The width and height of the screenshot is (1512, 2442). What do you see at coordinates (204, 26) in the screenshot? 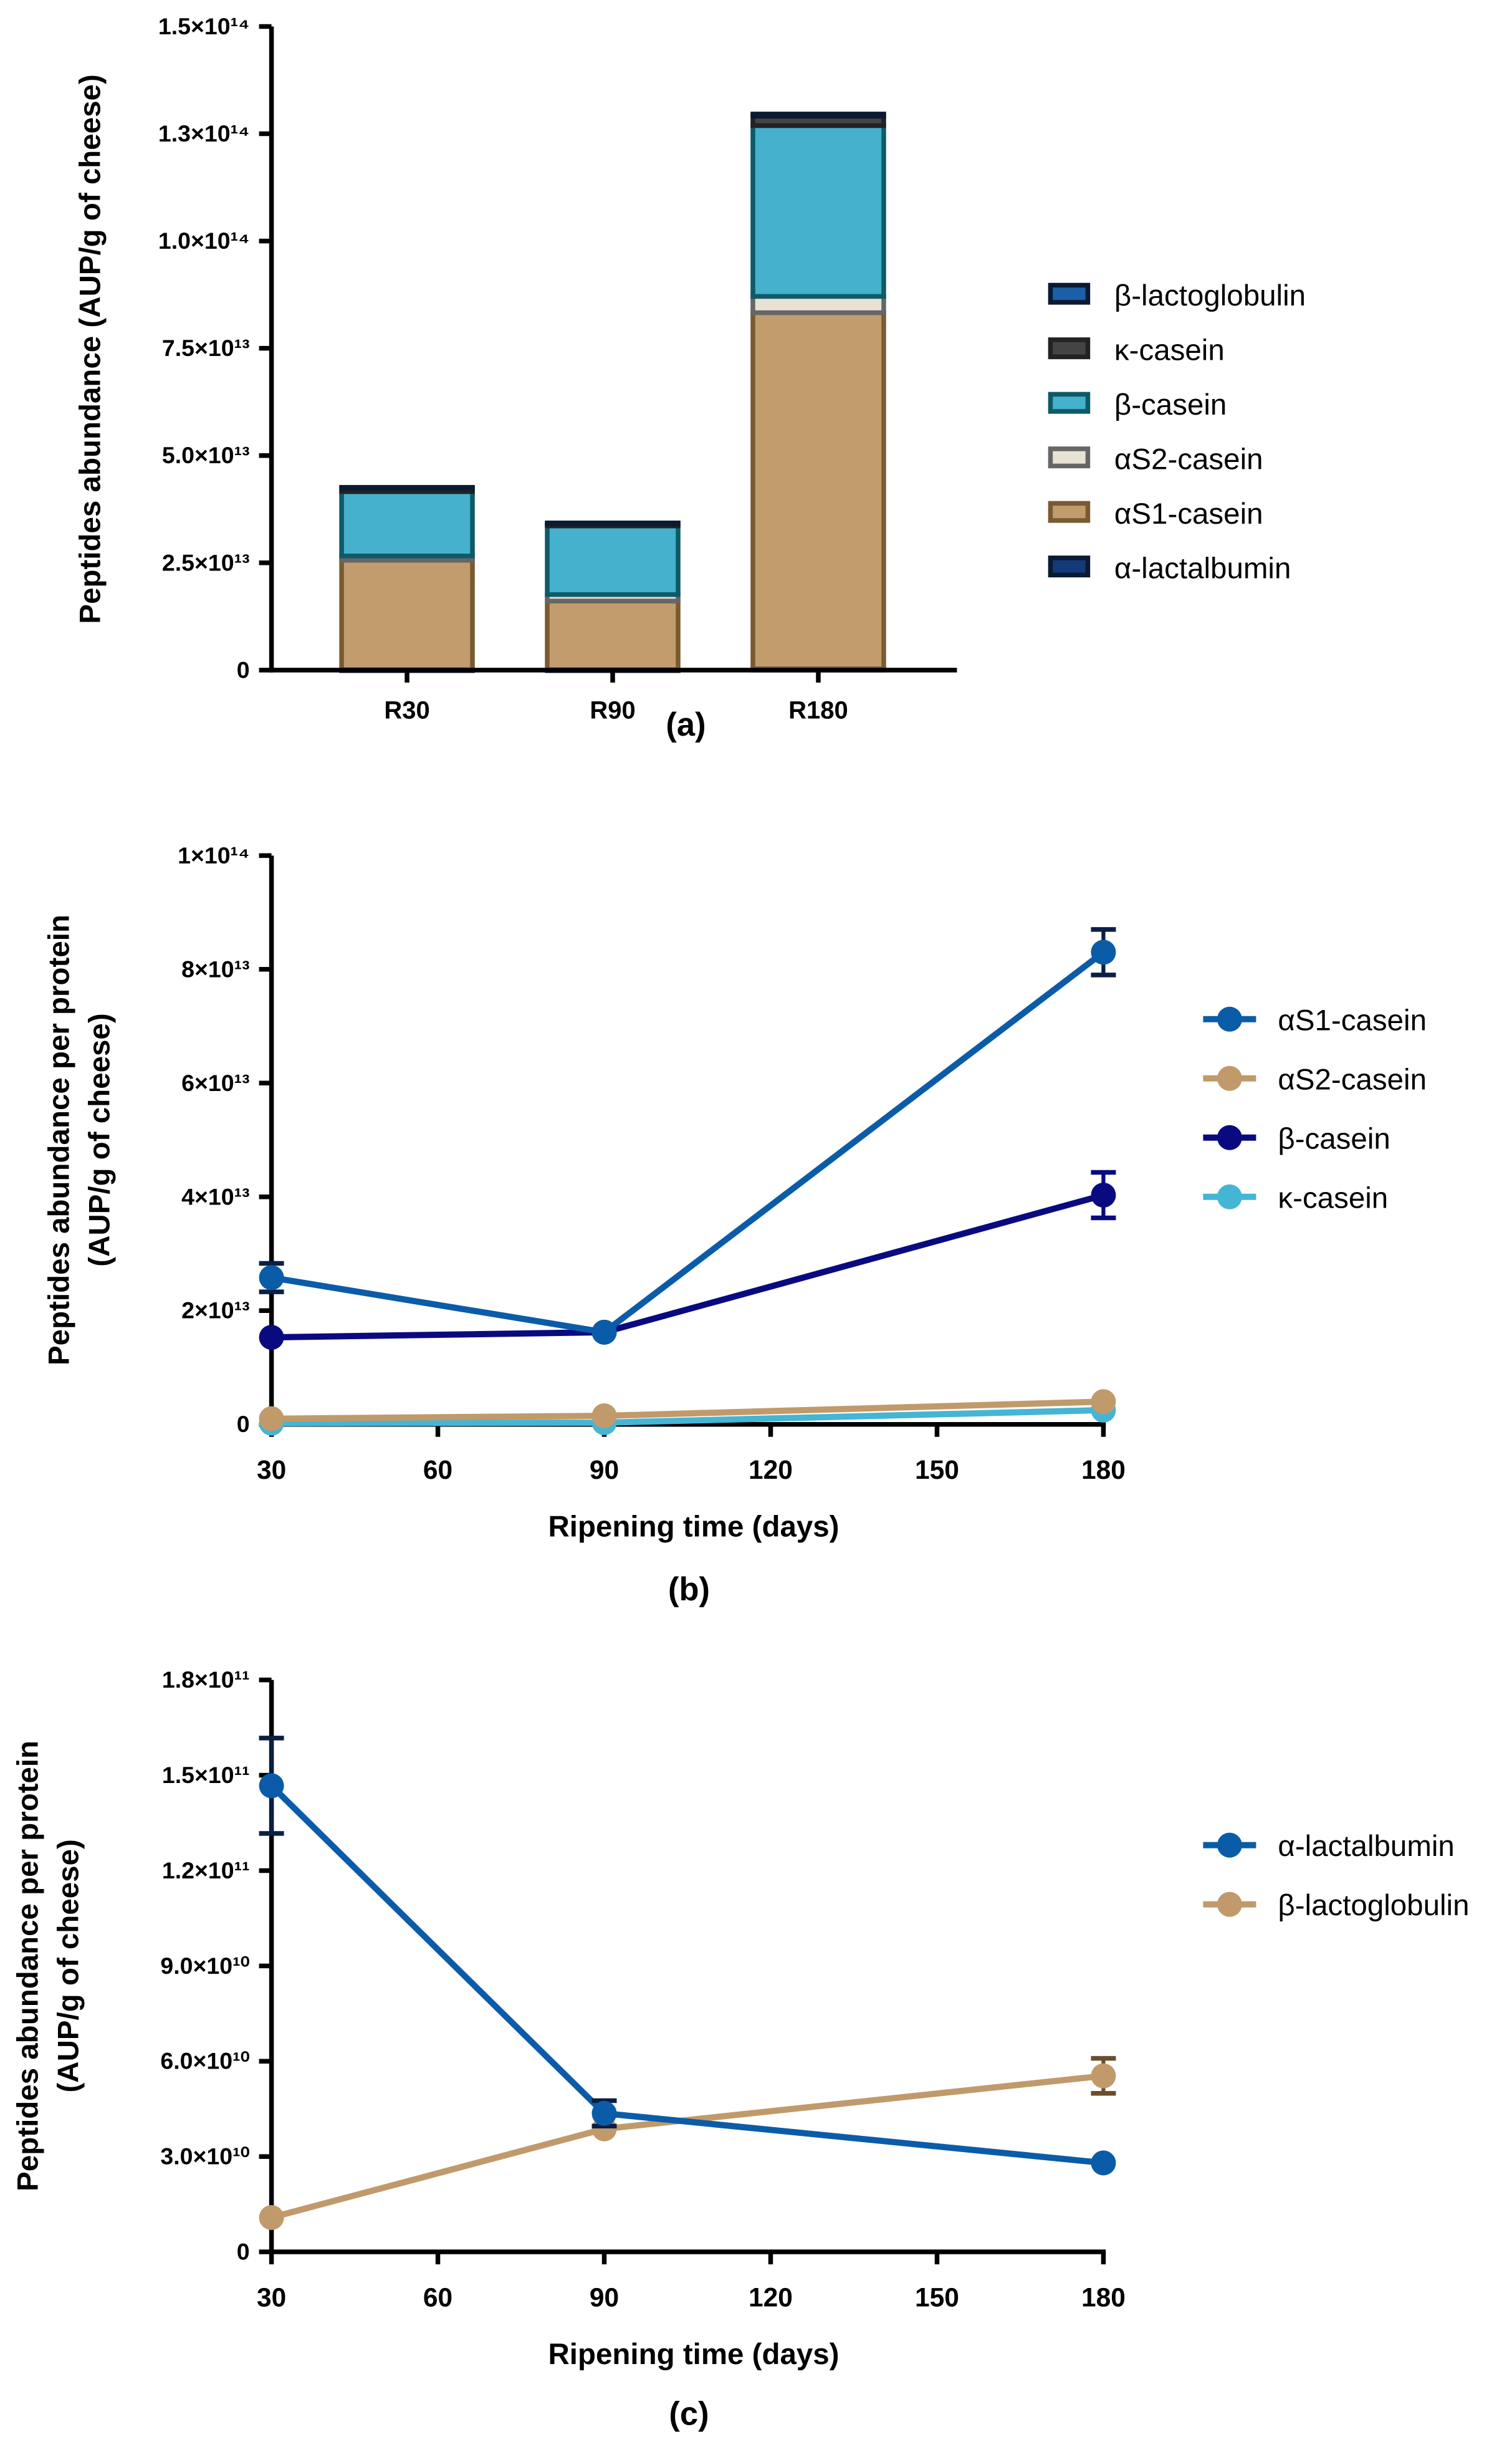
I see `y-tick-label: 1.5×10¹⁴` at bounding box center [204, 26].